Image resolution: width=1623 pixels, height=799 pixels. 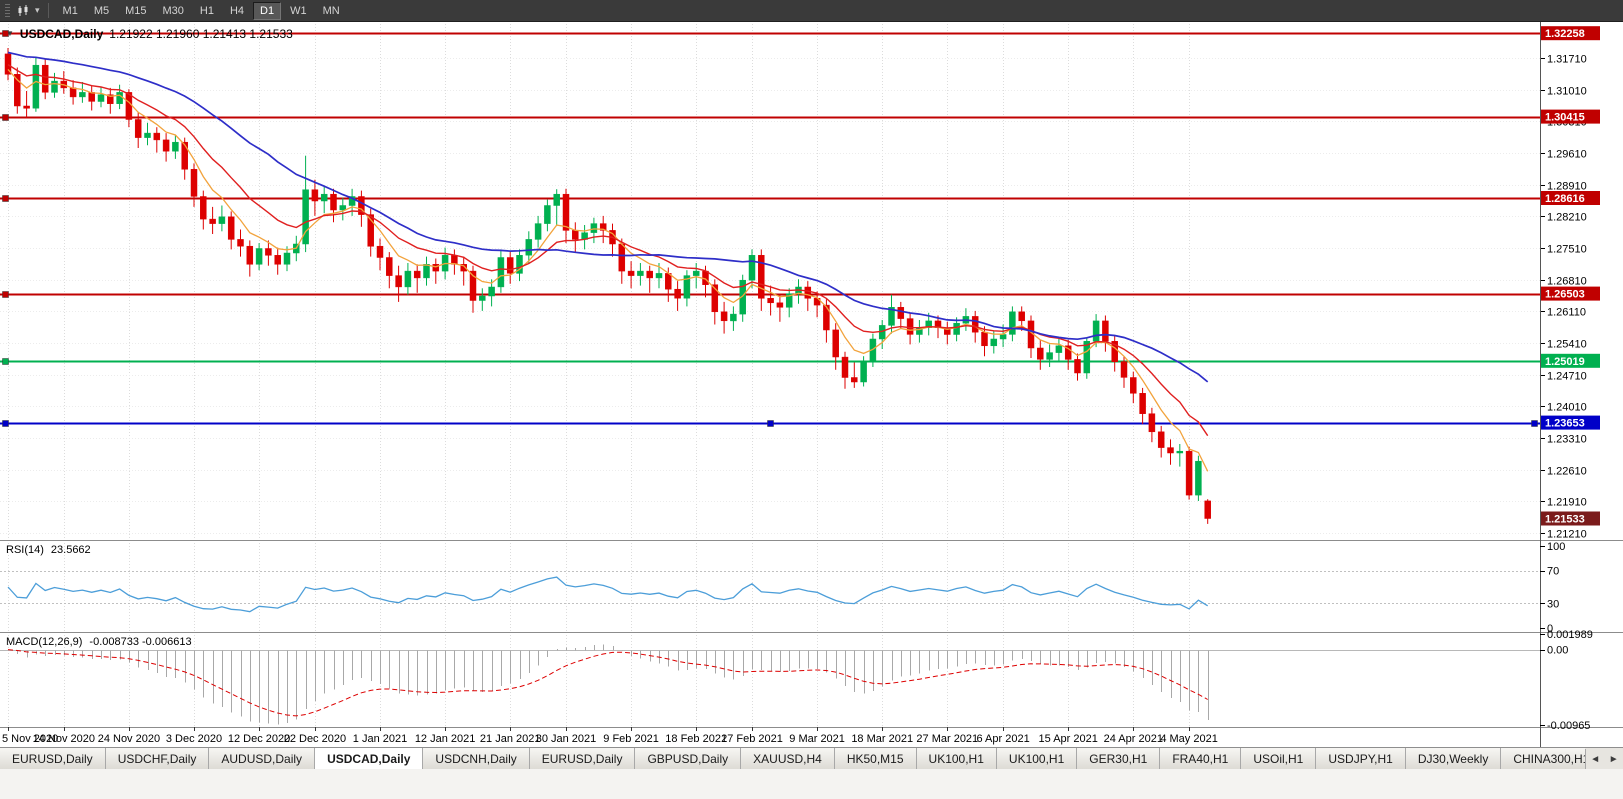 I want to click on chart-tab-6: GBPUSD,Daily, so click(x=688, y=758).